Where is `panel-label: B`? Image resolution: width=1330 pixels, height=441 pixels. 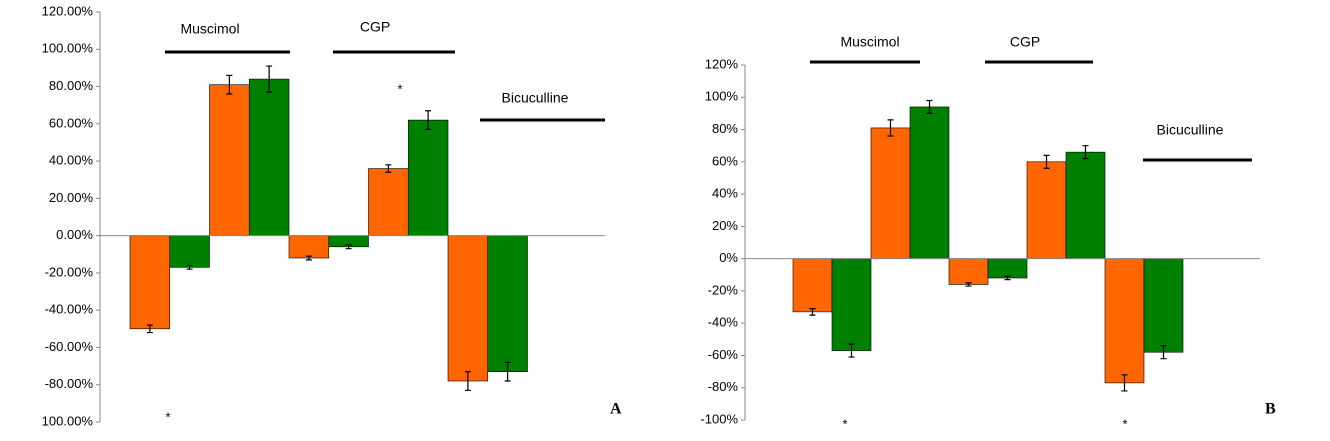 panel-label: B is located at coordinates (1270, 409).